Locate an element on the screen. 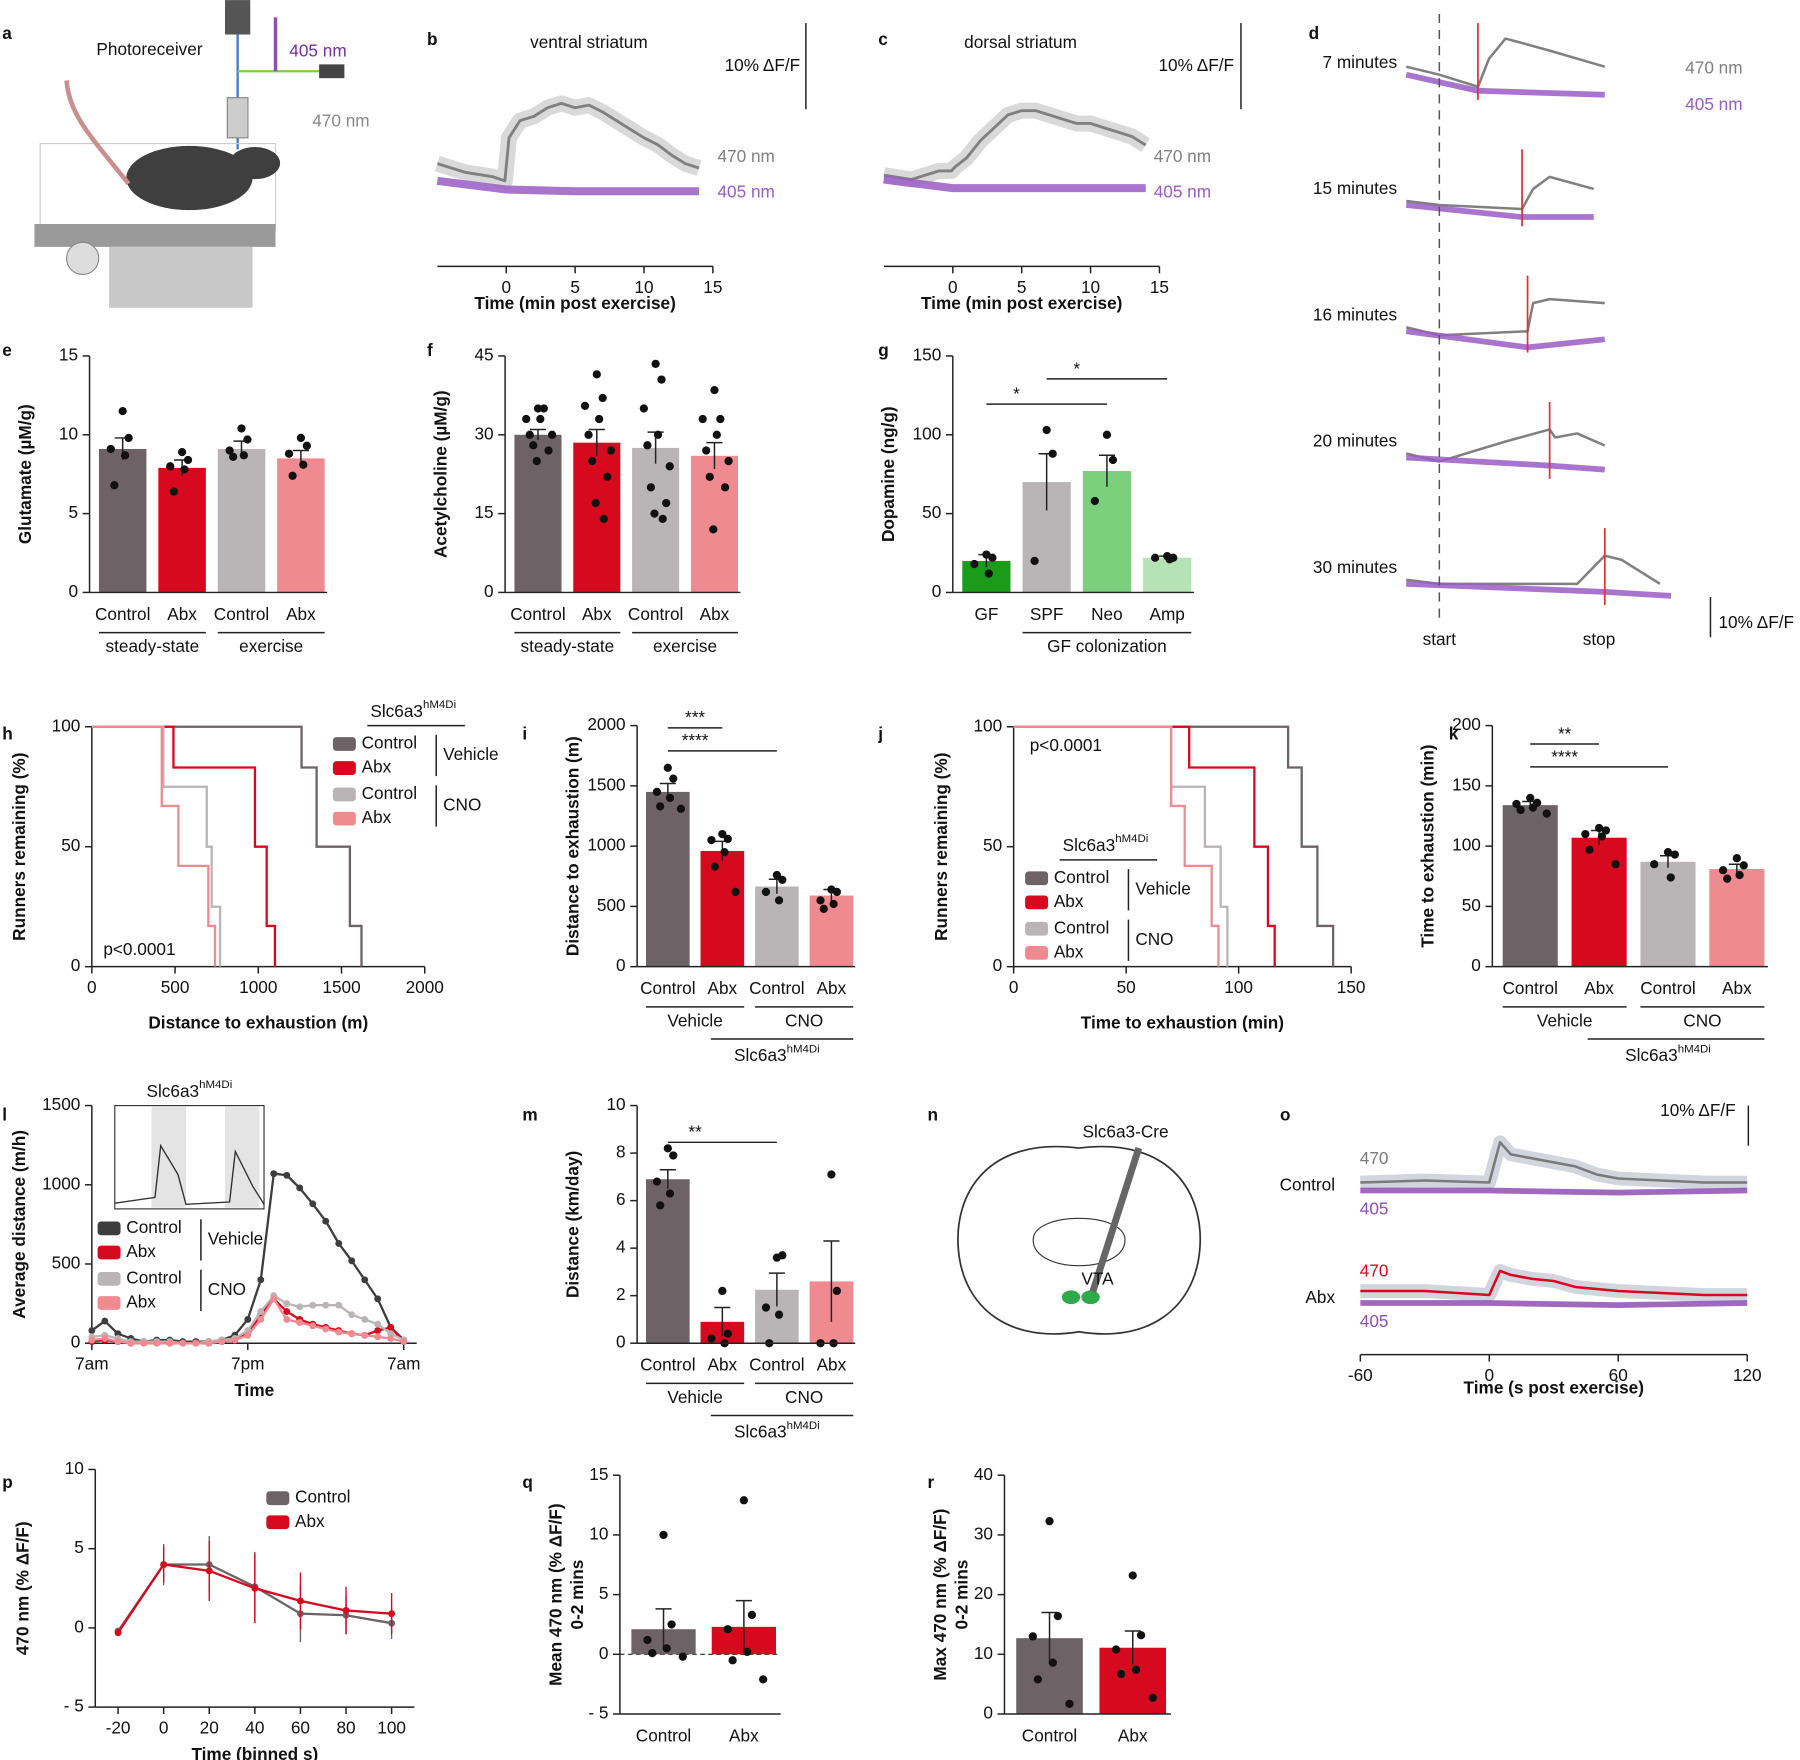 This screenshot has width=1800, height=1760. panel-letter: a is located at coordinates (7, 33).